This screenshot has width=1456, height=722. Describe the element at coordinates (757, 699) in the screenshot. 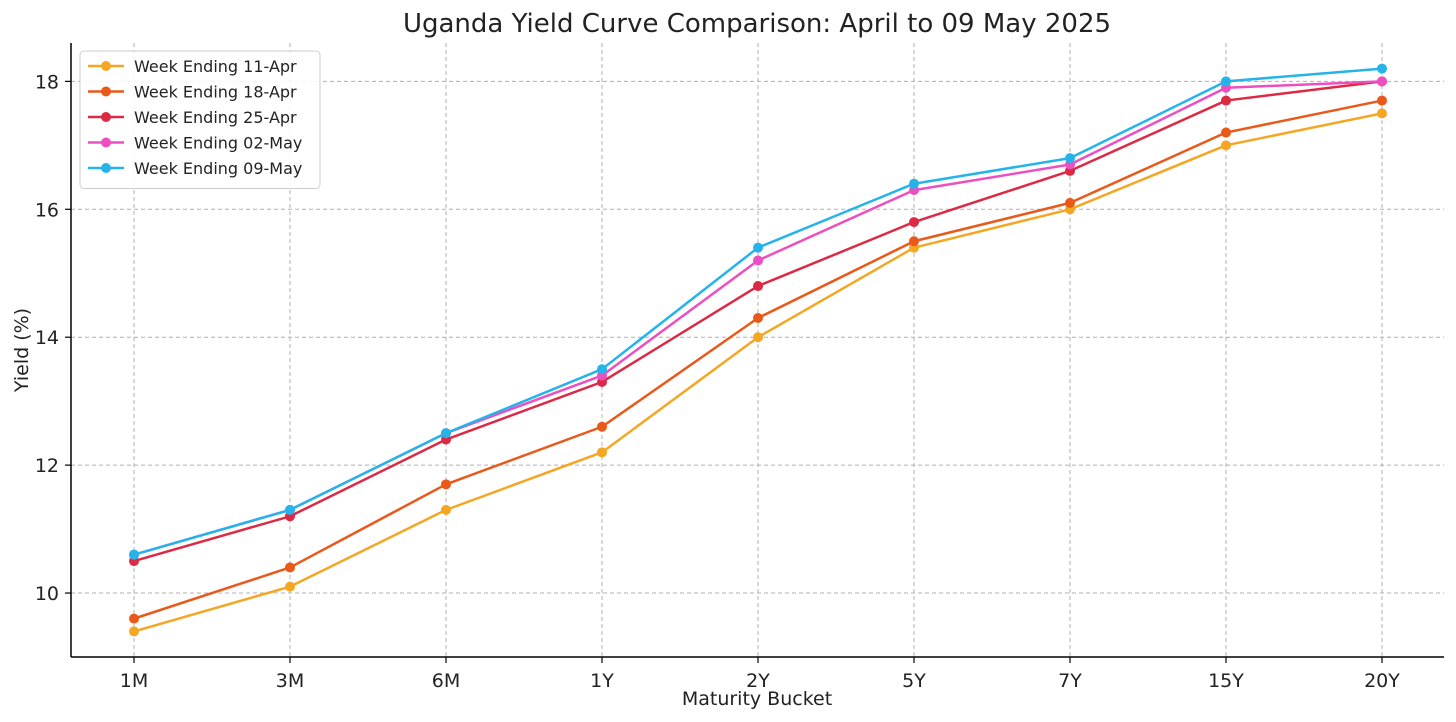

I see `x-axis-label: Maturity Bucket` at that location.